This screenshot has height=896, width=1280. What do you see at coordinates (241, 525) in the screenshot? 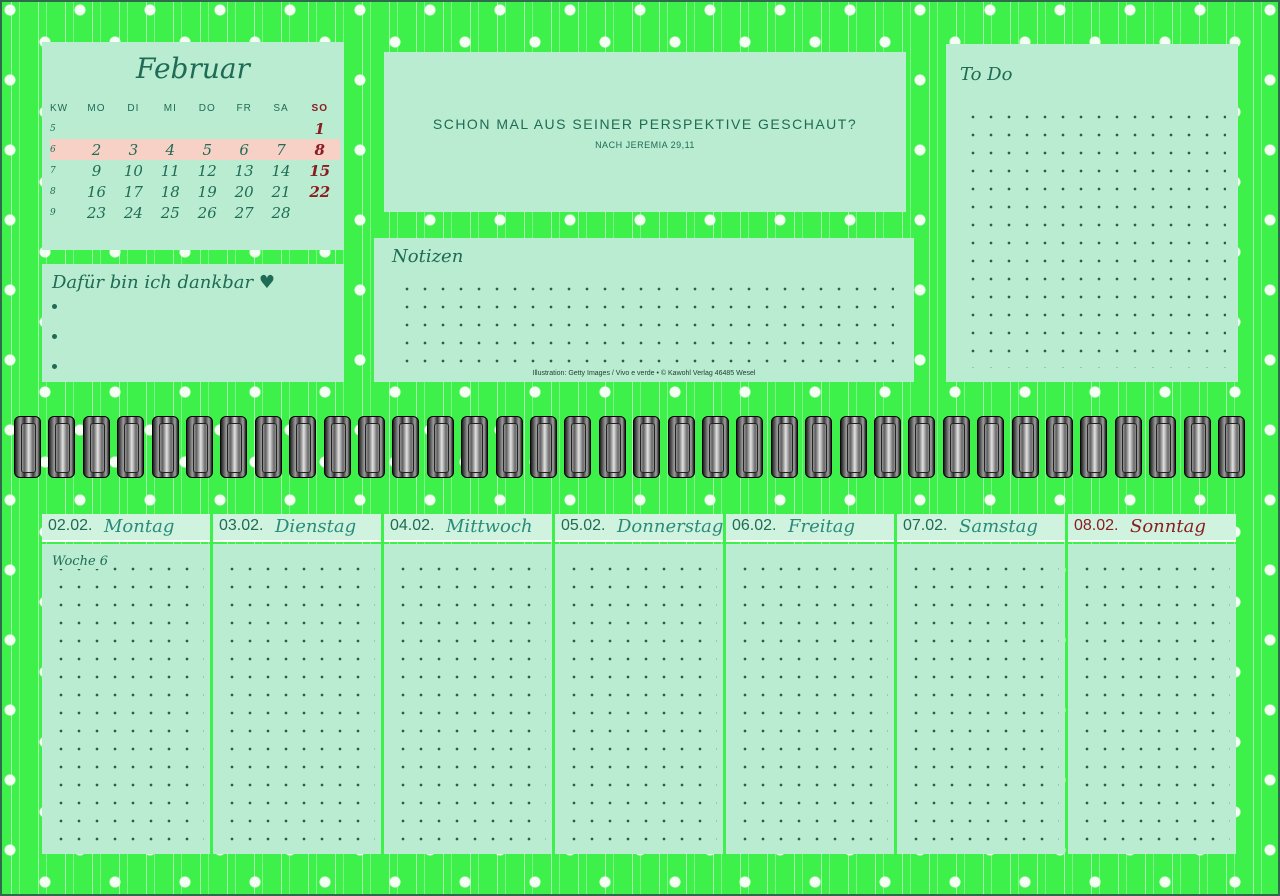
I see `day-date: 03.02.` at bounding box center [241, 525].